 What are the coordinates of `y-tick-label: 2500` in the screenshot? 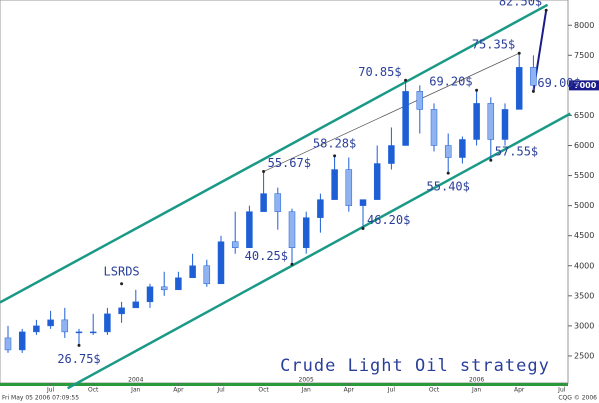 It's located at (584, 355).